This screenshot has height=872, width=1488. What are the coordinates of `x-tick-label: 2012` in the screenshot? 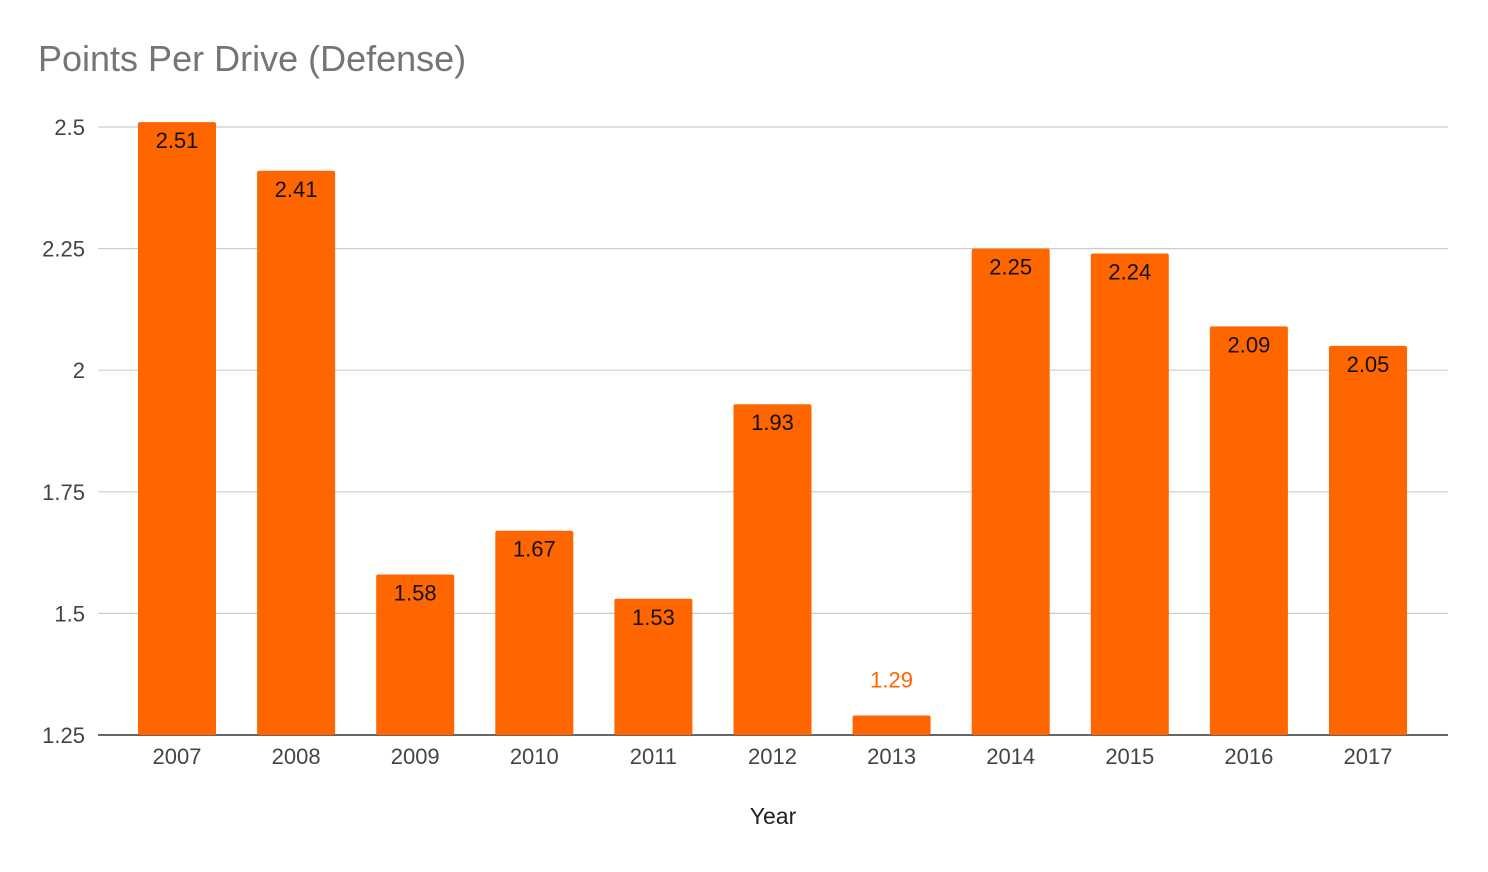 It's located at (772, 756).